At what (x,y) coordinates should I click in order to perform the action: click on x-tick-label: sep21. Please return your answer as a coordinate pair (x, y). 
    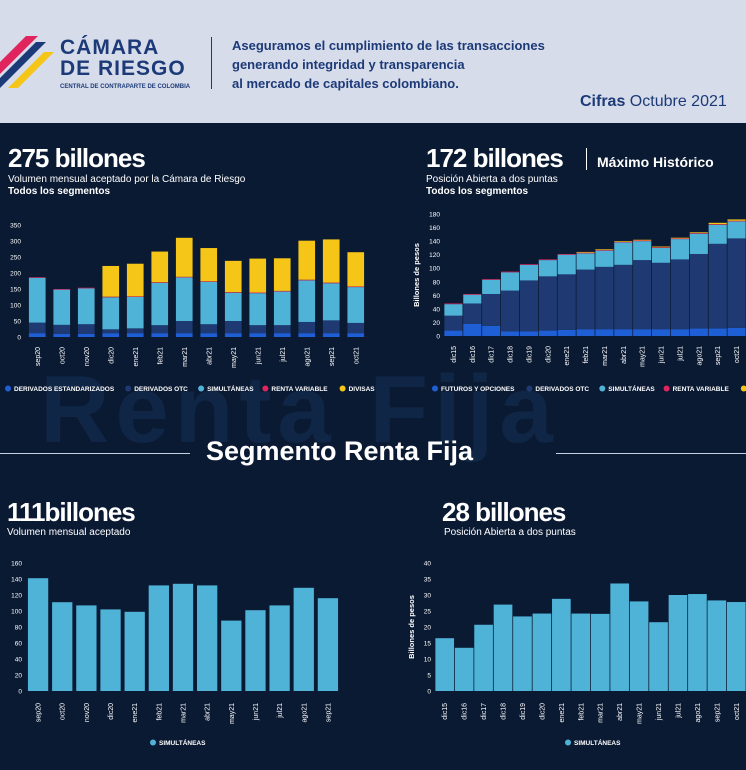
    Looking at the image, I should click on (717, 712).